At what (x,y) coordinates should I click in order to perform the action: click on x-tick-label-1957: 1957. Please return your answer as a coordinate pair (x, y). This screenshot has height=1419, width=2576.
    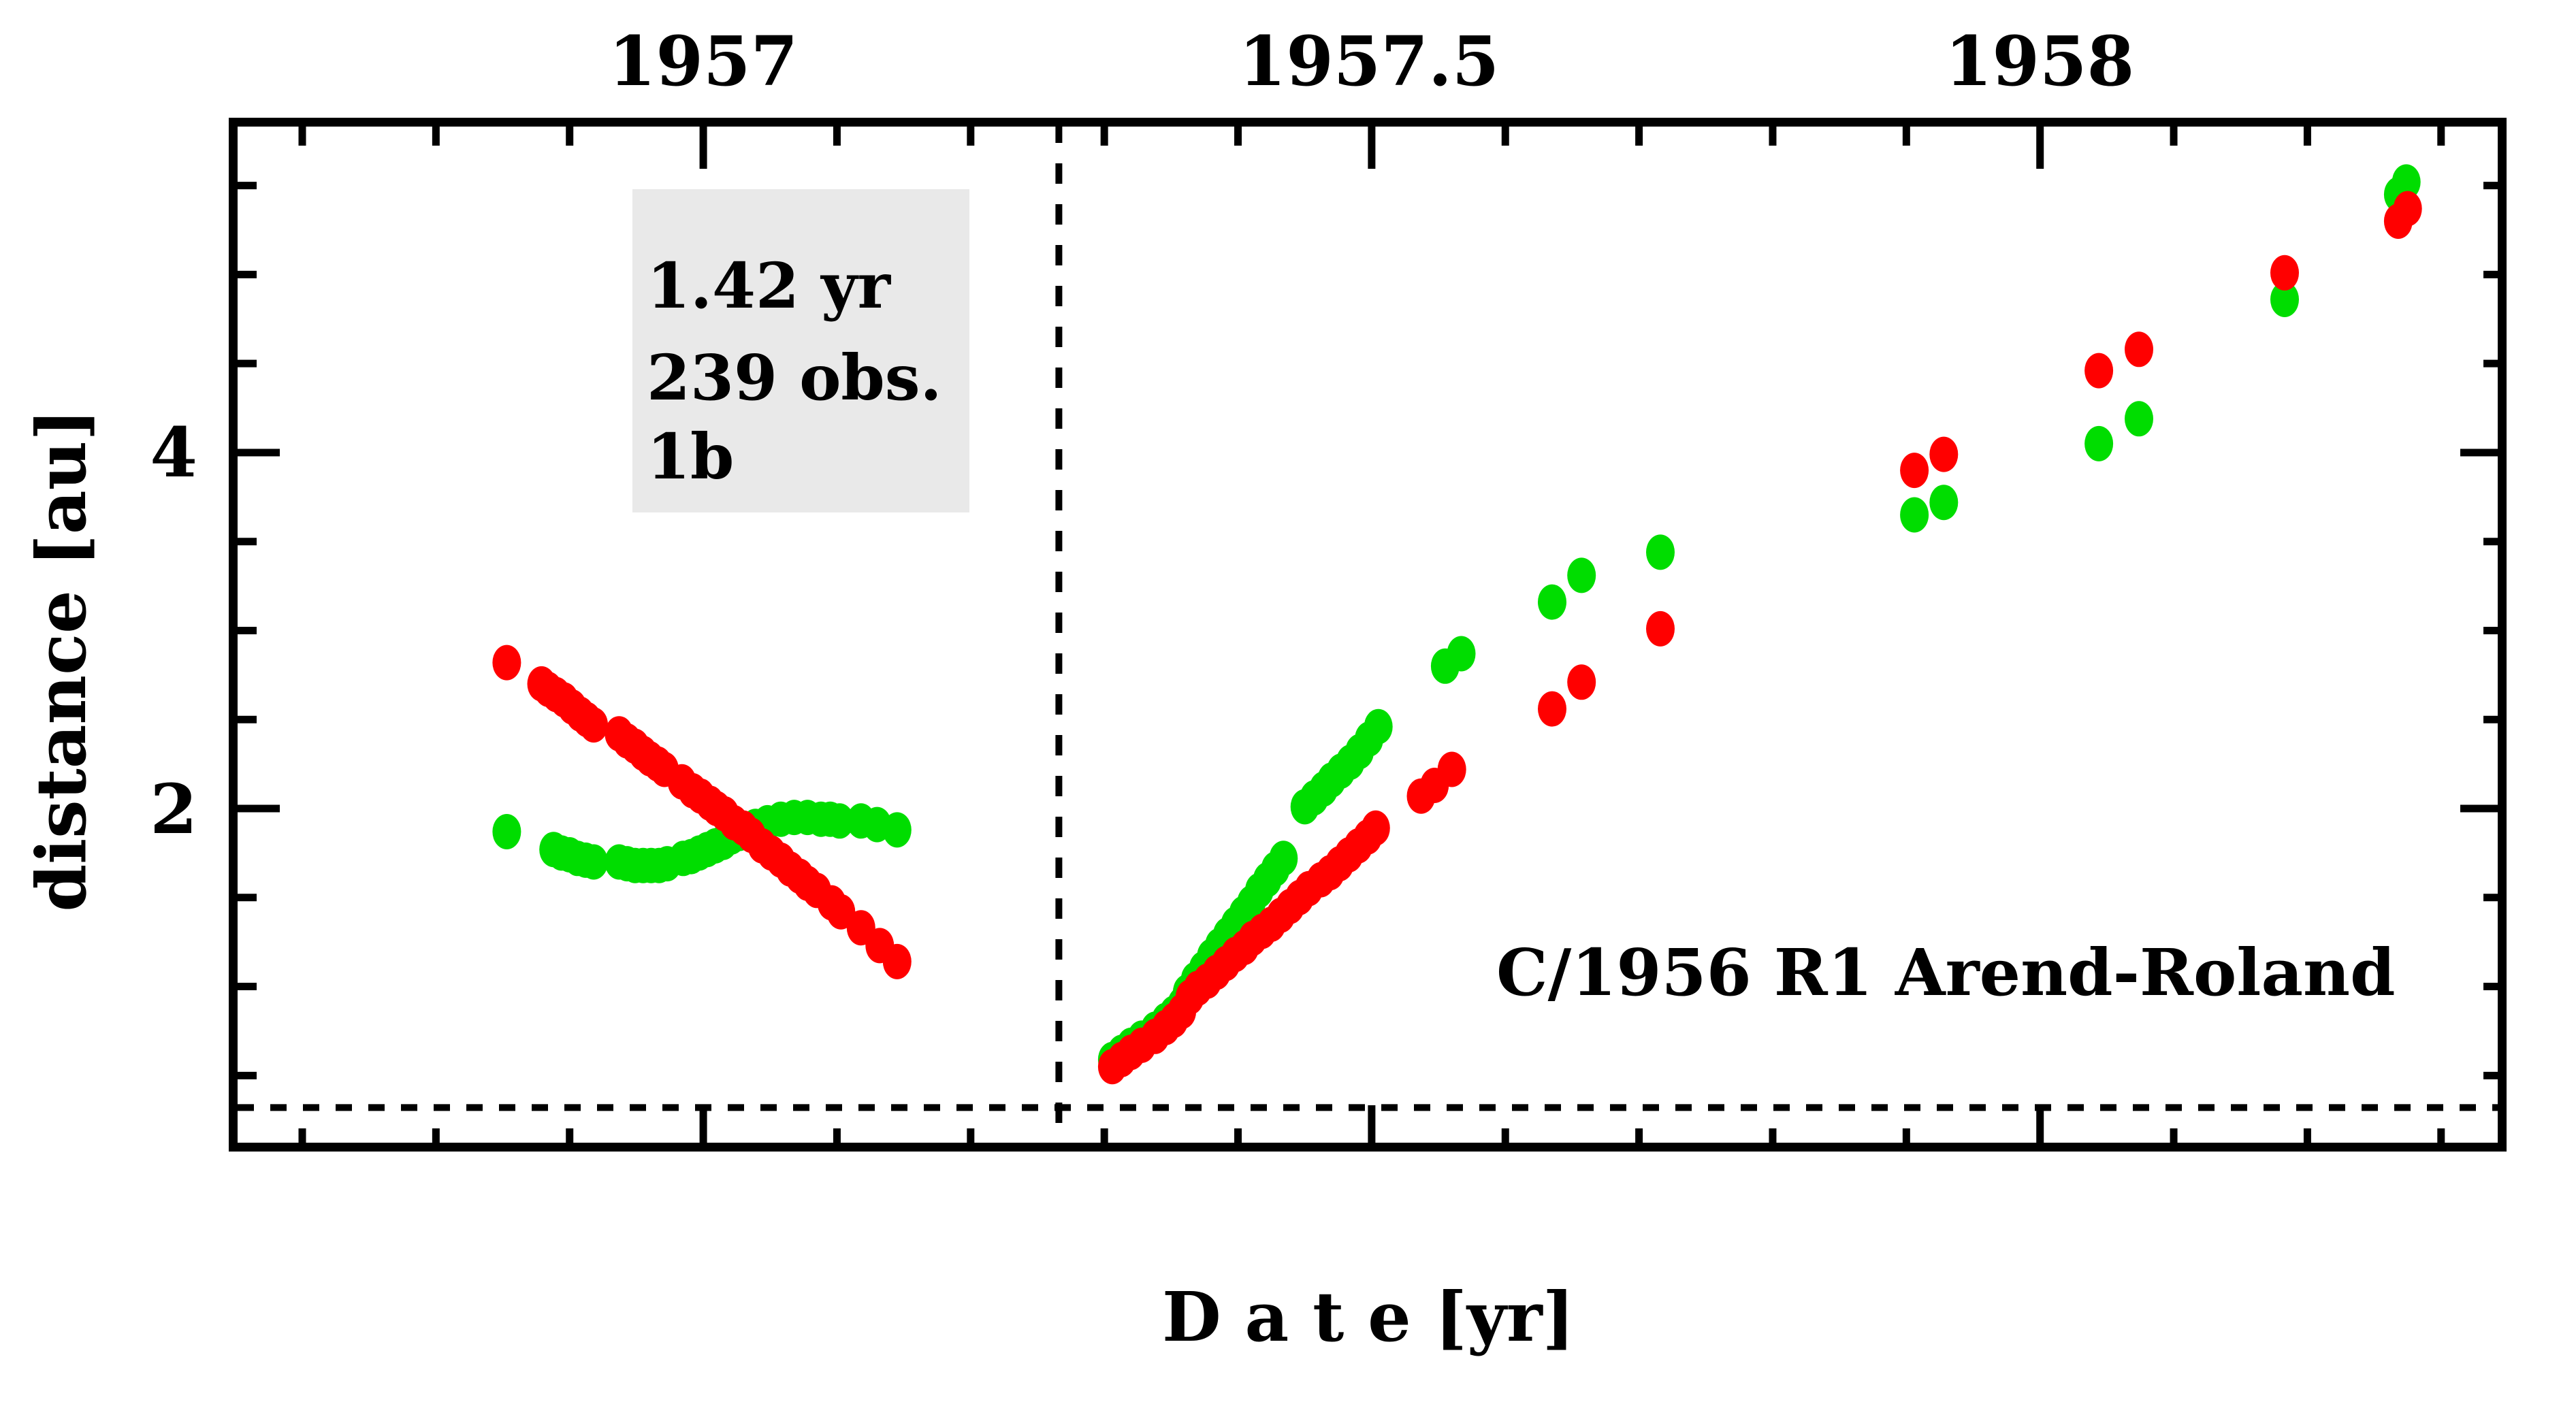
    Looking at the image, I should click on (704, 61).